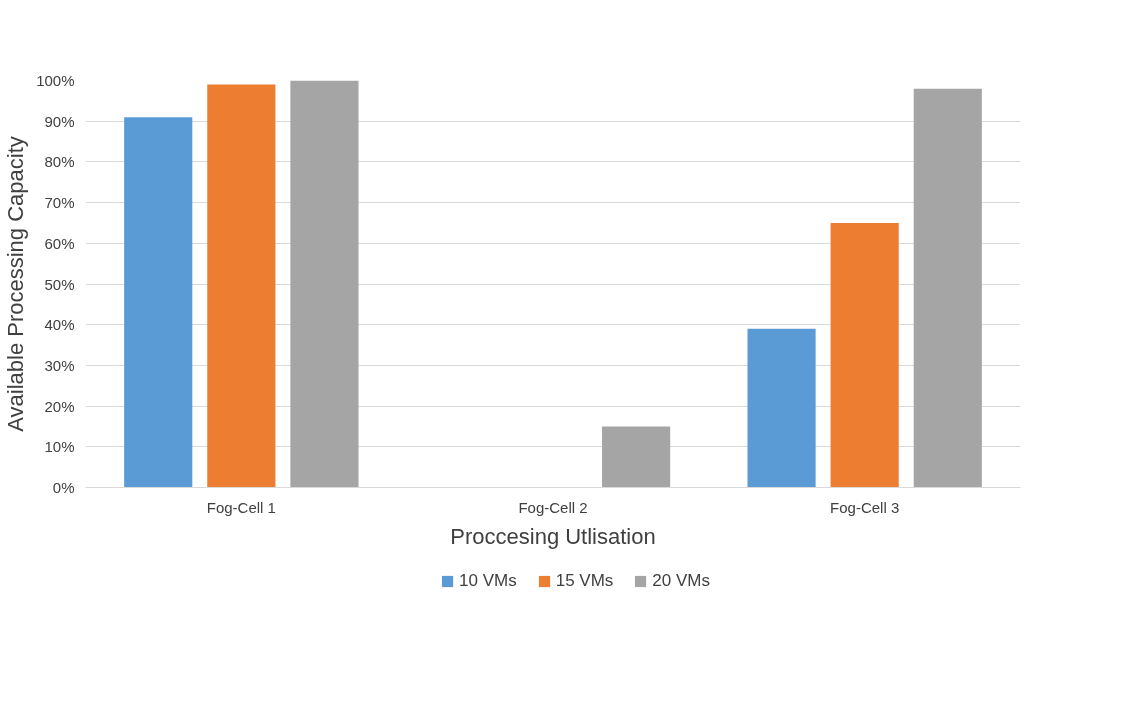 Image resolution: width=1134 pixels, height=713 pixels. I want to click on y-tick-label: 80%, so click(59, 162).